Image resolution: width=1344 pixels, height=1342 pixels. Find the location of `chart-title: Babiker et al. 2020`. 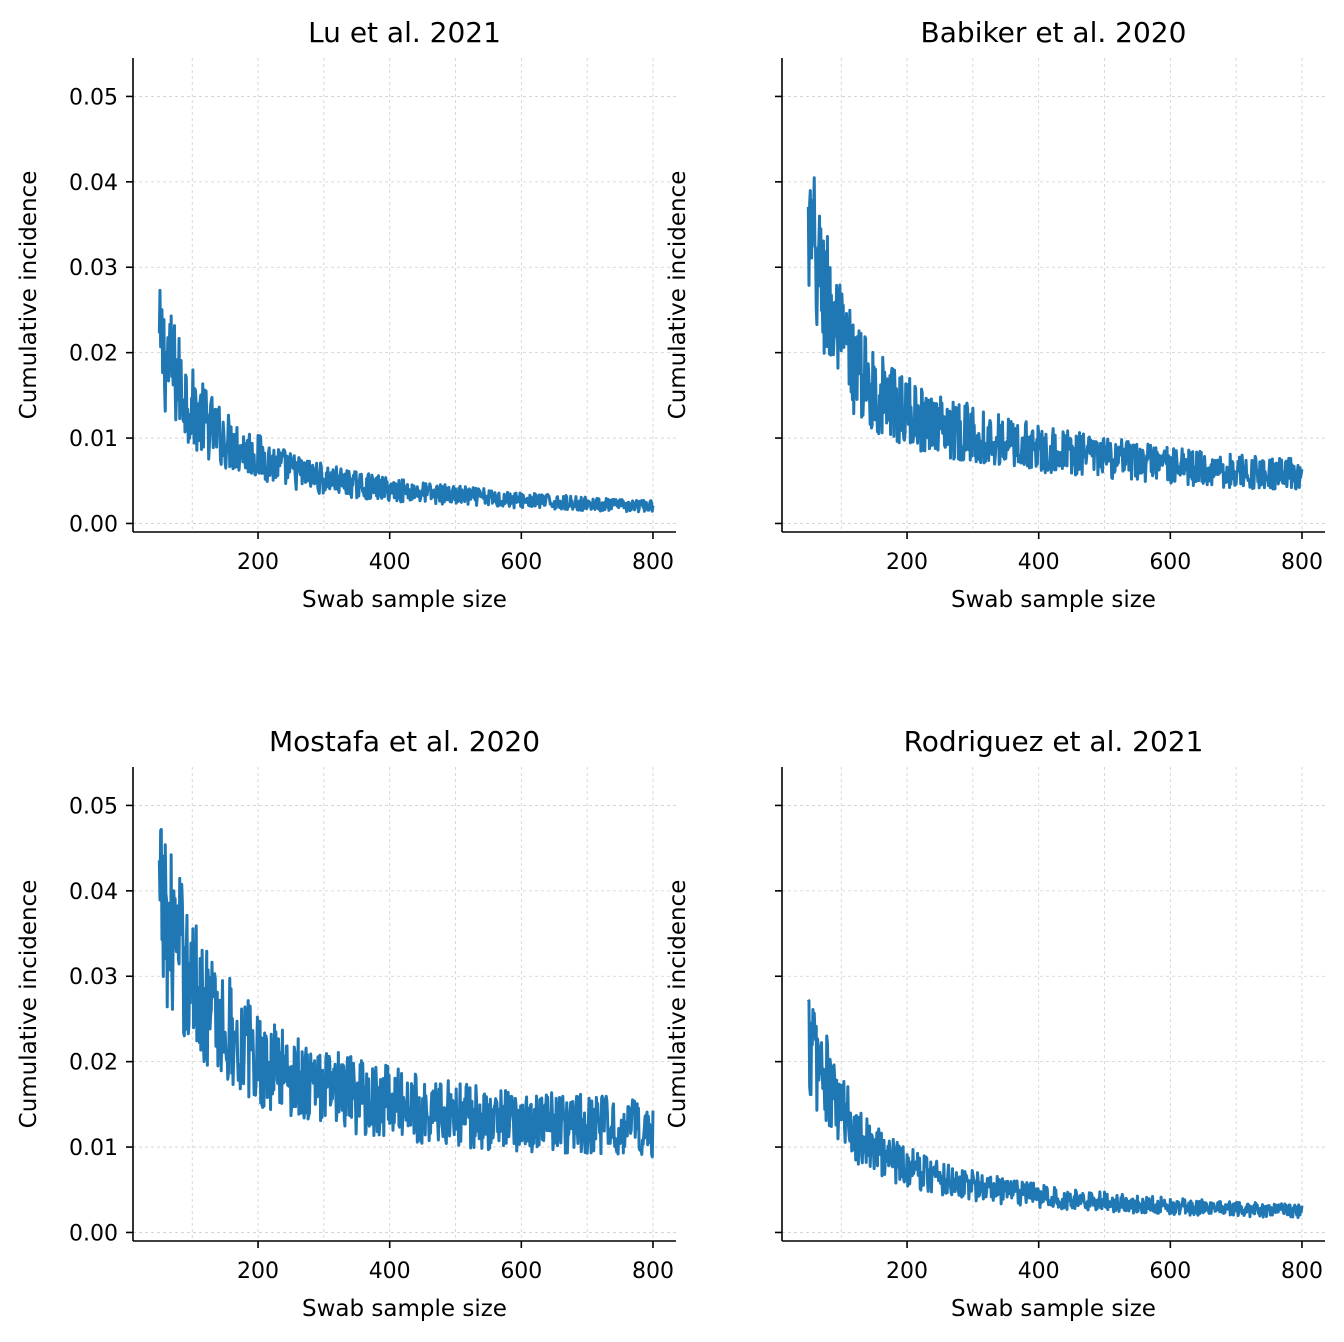

chart-title: Babiker et al. 2020 is located at coordinates (1054, 32).